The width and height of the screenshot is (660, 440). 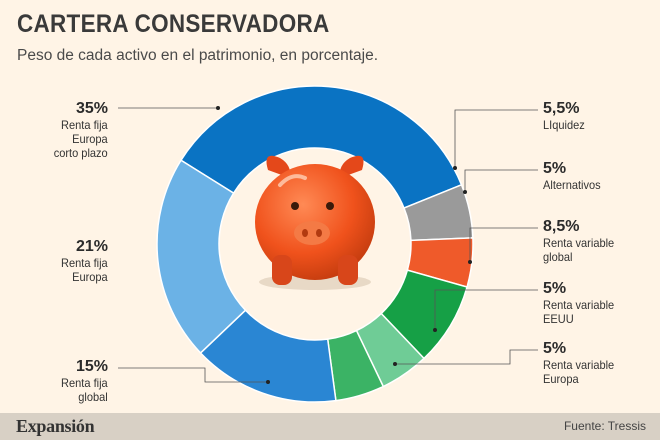 What do you see at coordinates (173, 24) in the screenshot?
I see `chart-title: CARTERA CONSERVADORA` at bounding box center [173, 24].